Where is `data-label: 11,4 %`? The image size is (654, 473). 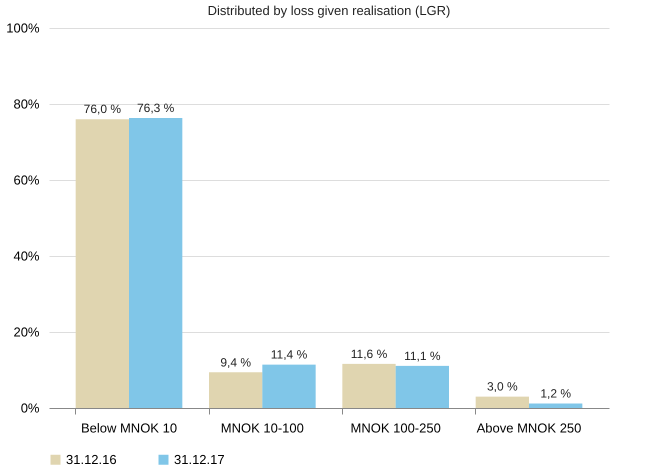
data-label: 11,4 % is located at coordinates (289, 355).